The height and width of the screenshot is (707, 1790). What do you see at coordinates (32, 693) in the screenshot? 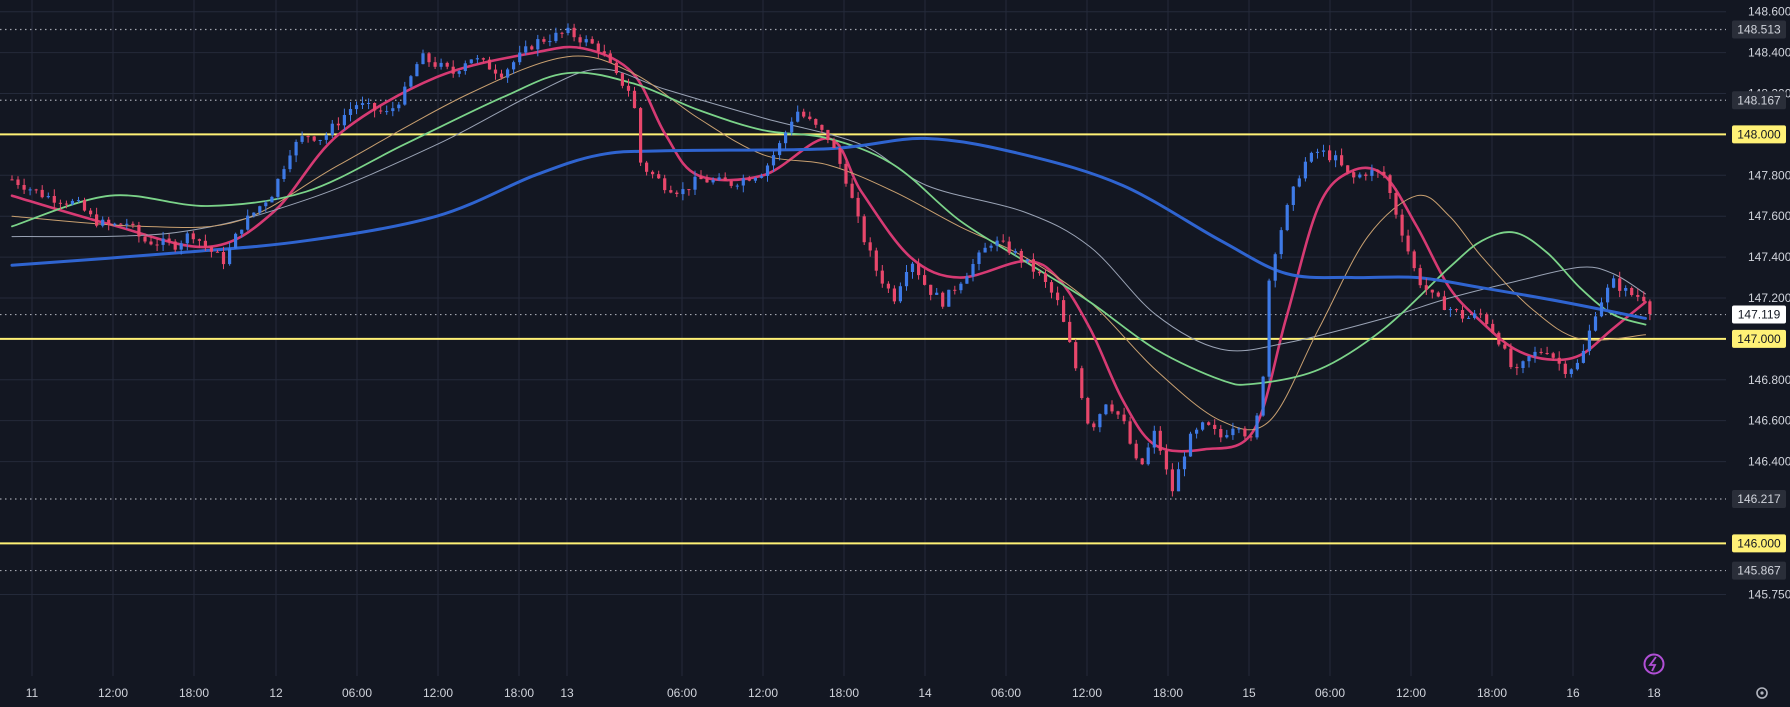
I see `x-tick-label: 11` at bounding box center [32, 693].